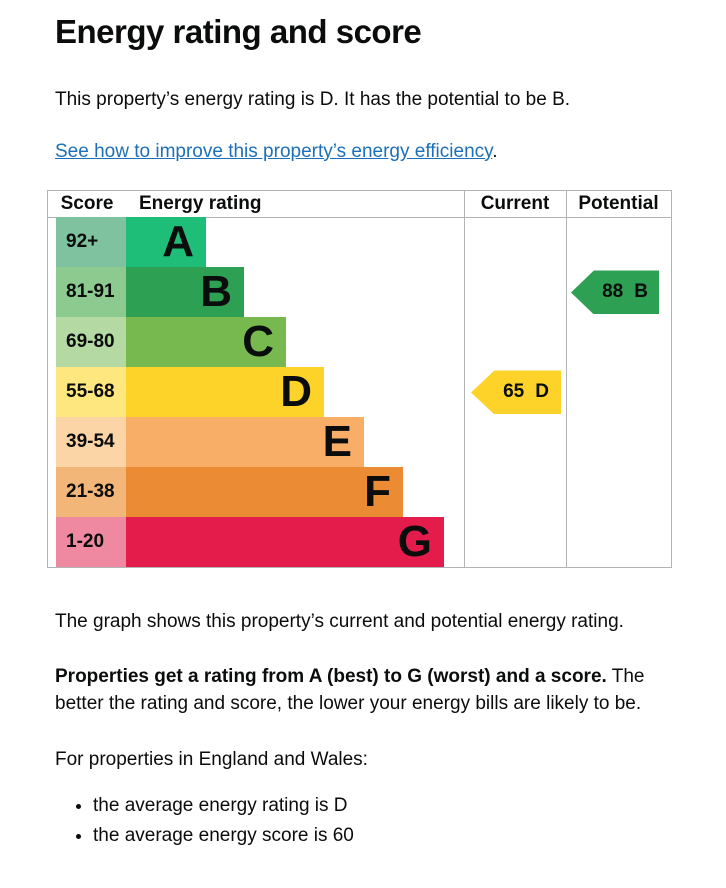 Image resolution: width=726 pixels, height=888 pixels. I want to click on column-header-energy-rating: Energy rating, so click(200, 204).